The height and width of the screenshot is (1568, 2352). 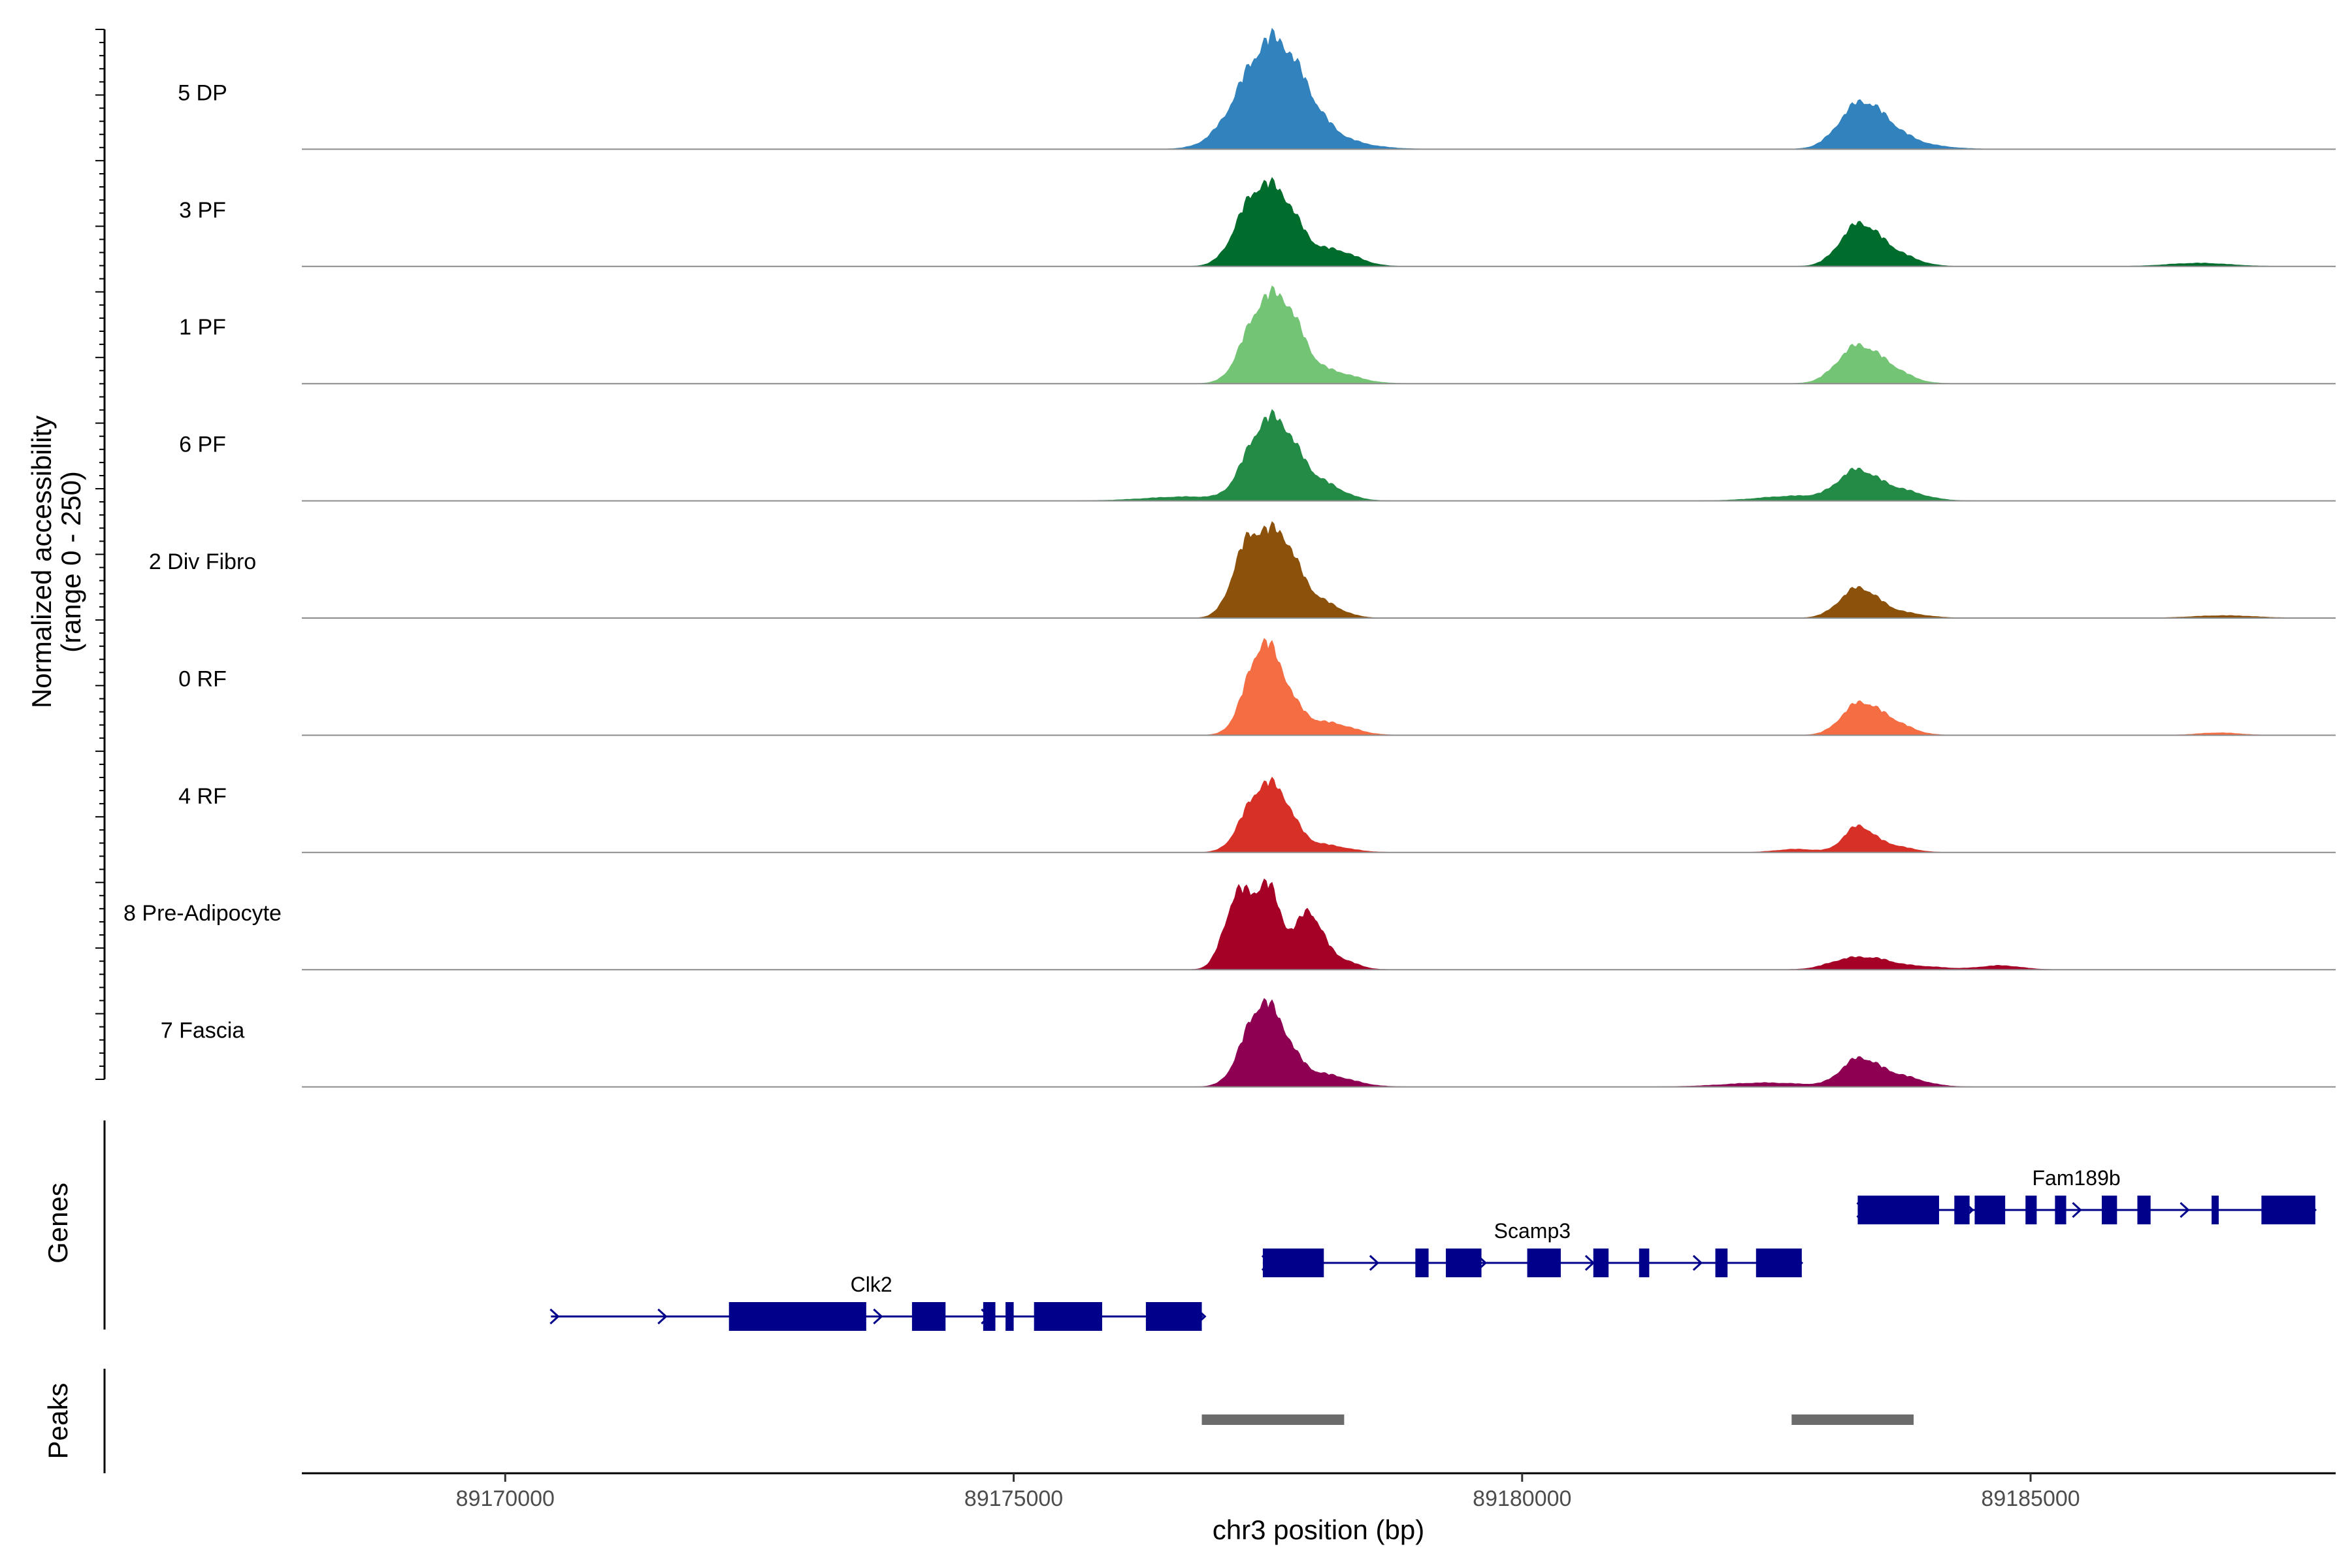 I want to click on track-label: 5 DP, so click(x=202, y=92).